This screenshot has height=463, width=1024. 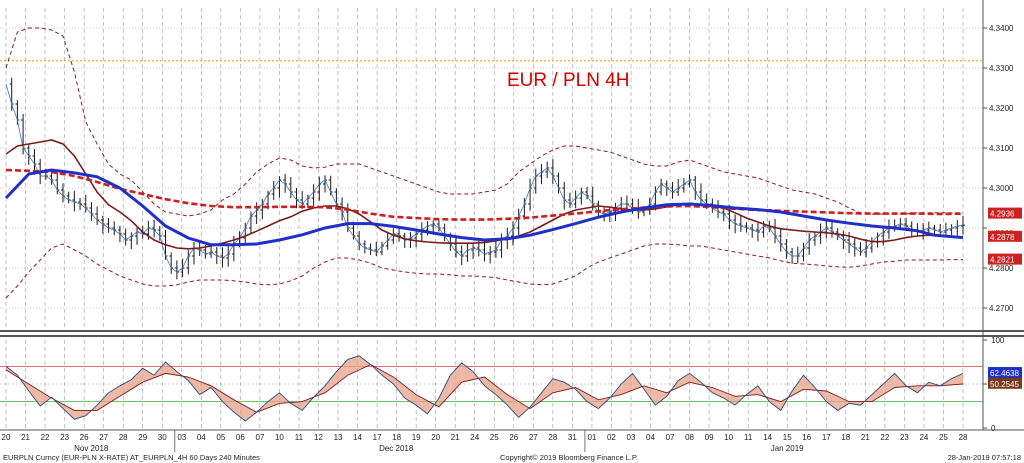 What do you see at coordinates (1001, 268) in the screenshot?
I see `price-tick-label: 4.2800` at bounding box center [1001, 268].